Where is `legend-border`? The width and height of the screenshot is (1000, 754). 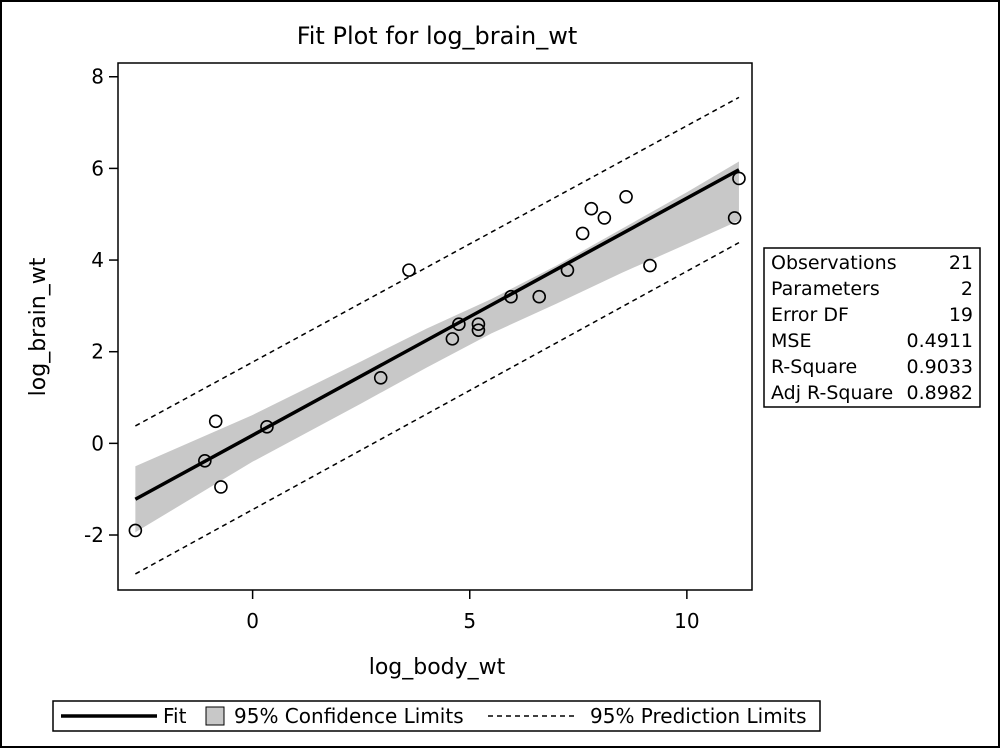 legend-border is located at coordinates (436, 716).